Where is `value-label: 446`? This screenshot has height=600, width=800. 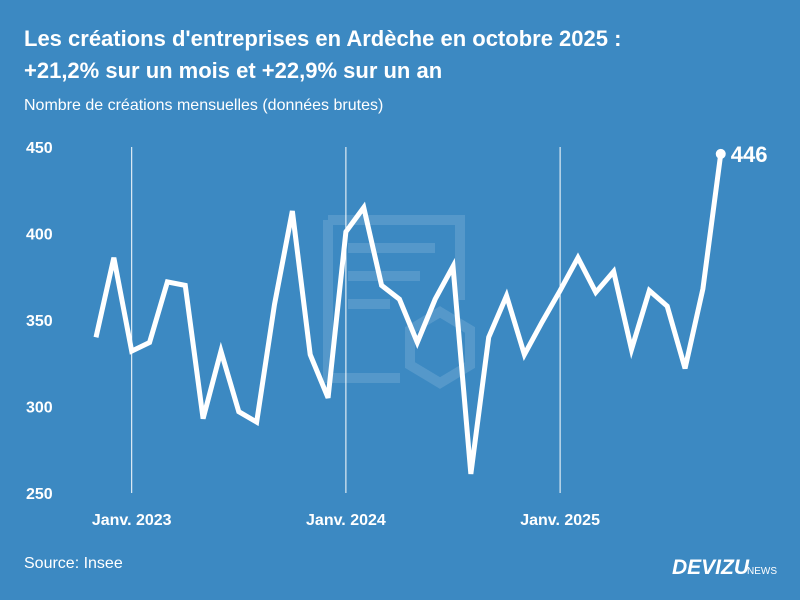
value-label: 446 is located at coordinates (749, 154).